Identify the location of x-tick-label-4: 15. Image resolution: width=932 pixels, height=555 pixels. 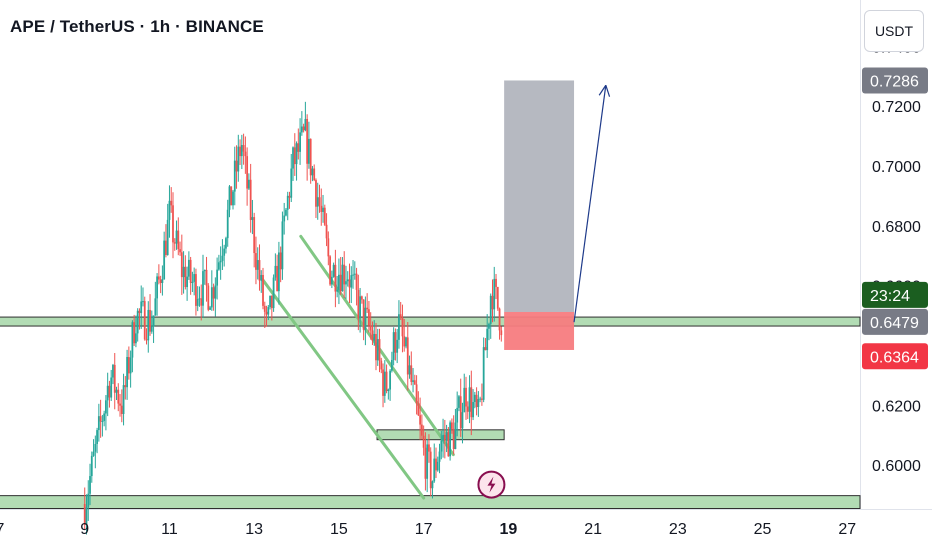
(339, 529).